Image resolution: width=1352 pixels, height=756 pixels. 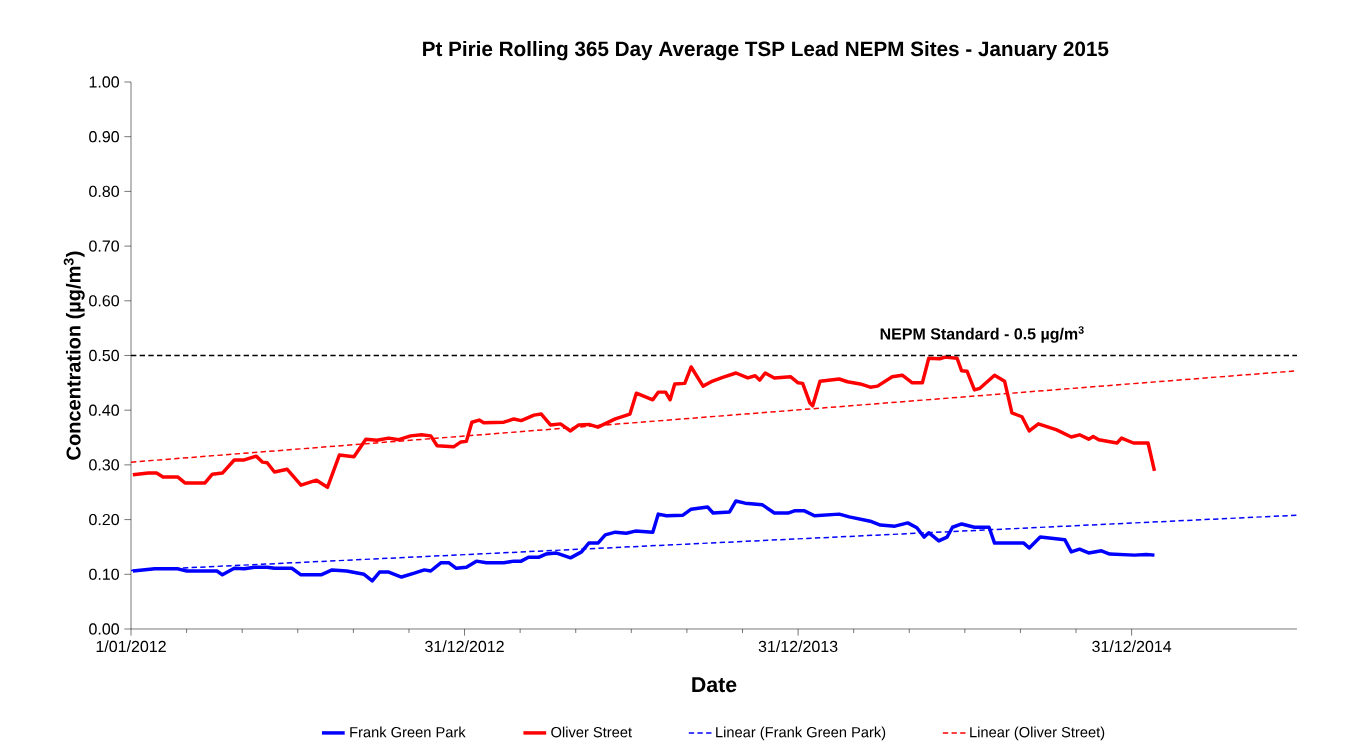 What do you see at coordinates (1132, 646) in the screenshot?
I see `x-tick-label: 31/12/2014` at bounding box center [1132, 646].